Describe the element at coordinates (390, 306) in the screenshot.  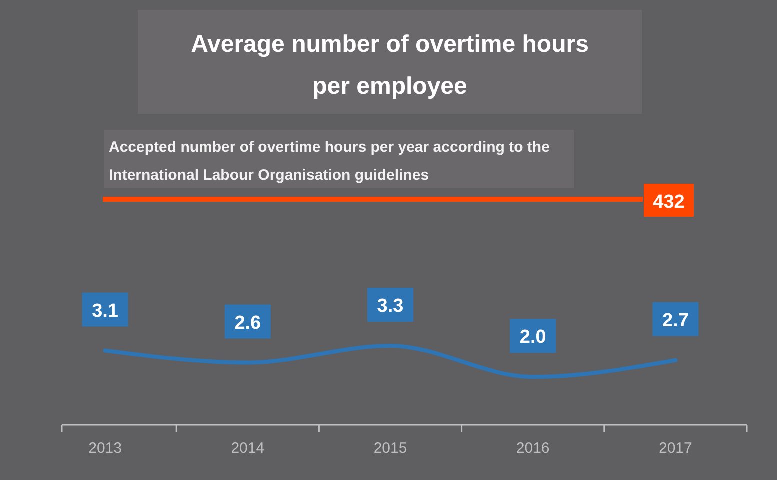
I see `data-label: 3.3` at that location.